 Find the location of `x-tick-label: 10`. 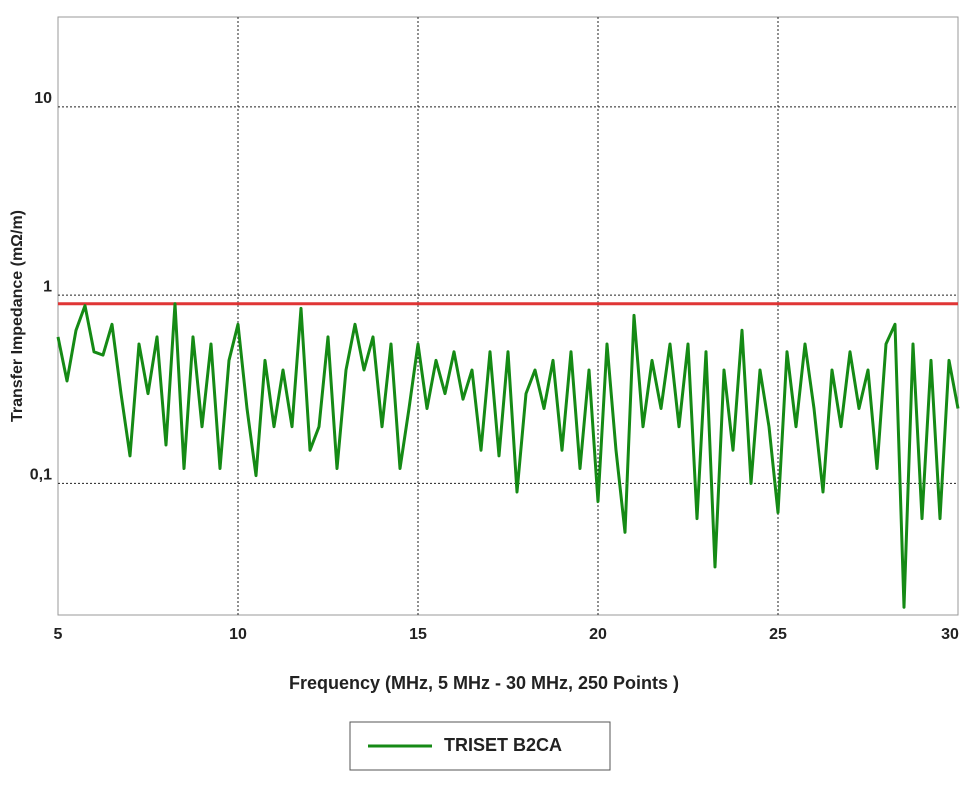

x-tick-label: 10 is located at coordinates (238, 634).